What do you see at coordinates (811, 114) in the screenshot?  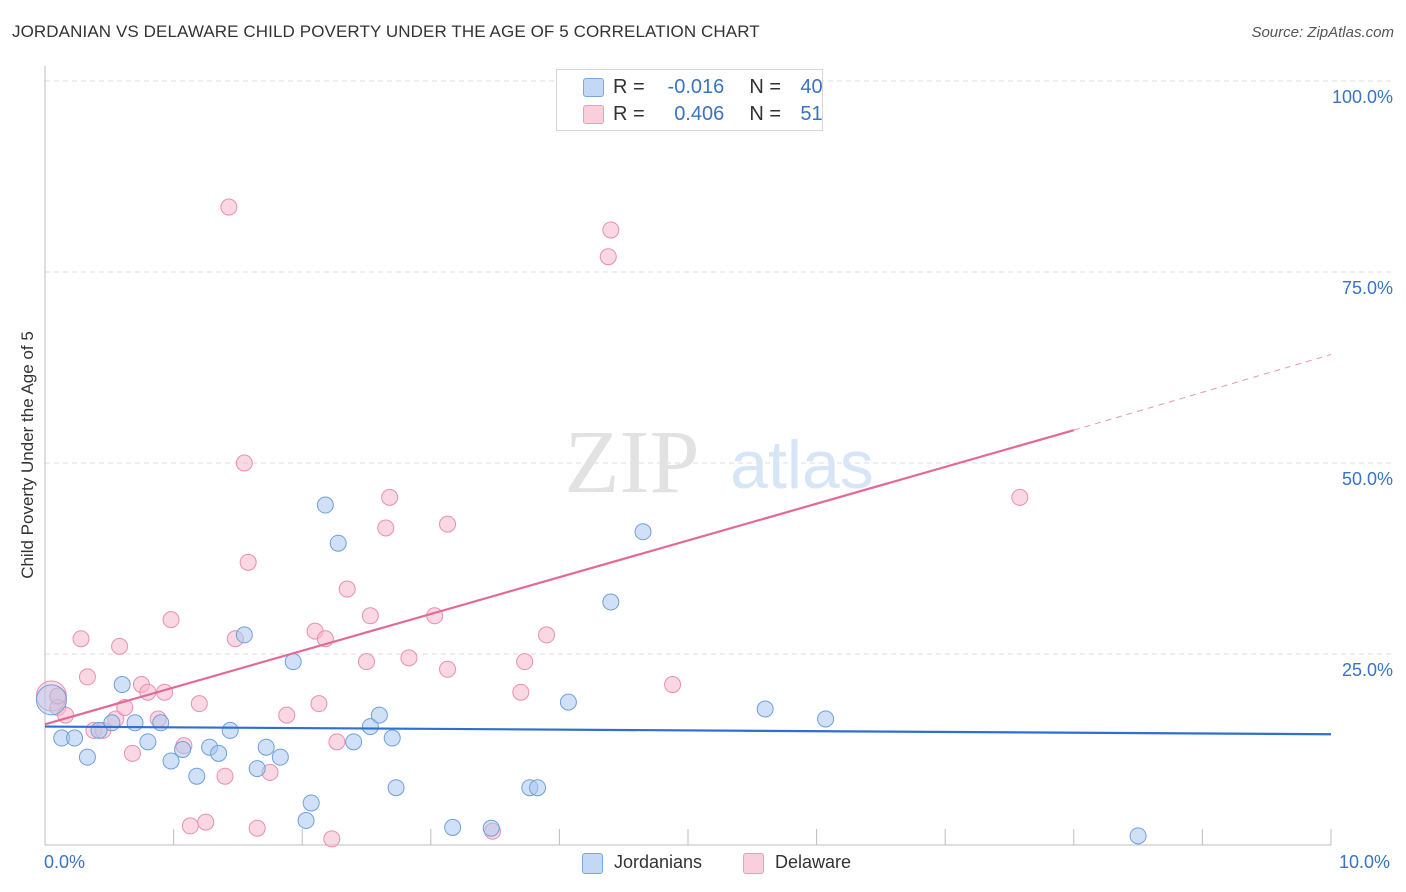 I see `n-value: 51` at bounding box center [811, 114].